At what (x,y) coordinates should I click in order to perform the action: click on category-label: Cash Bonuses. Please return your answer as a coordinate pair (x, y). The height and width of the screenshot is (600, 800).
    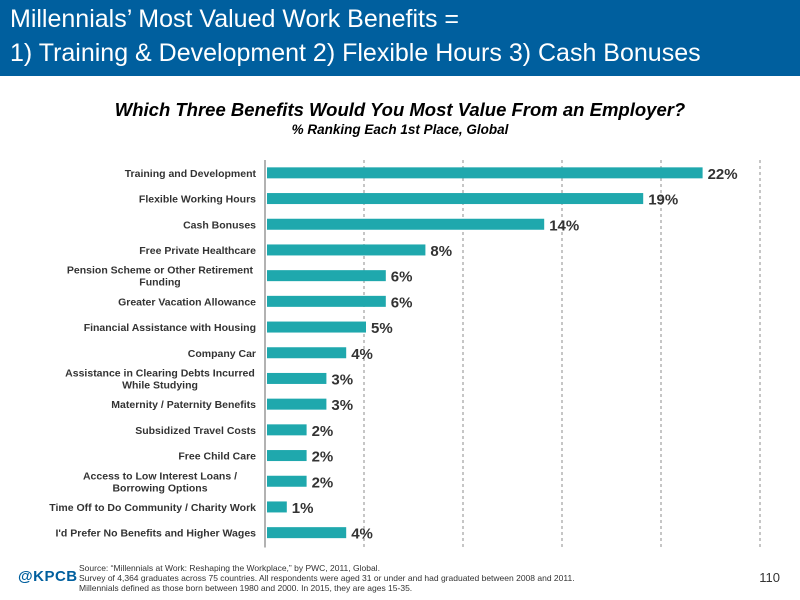
    Looking at the image, I should click on (219, 225).